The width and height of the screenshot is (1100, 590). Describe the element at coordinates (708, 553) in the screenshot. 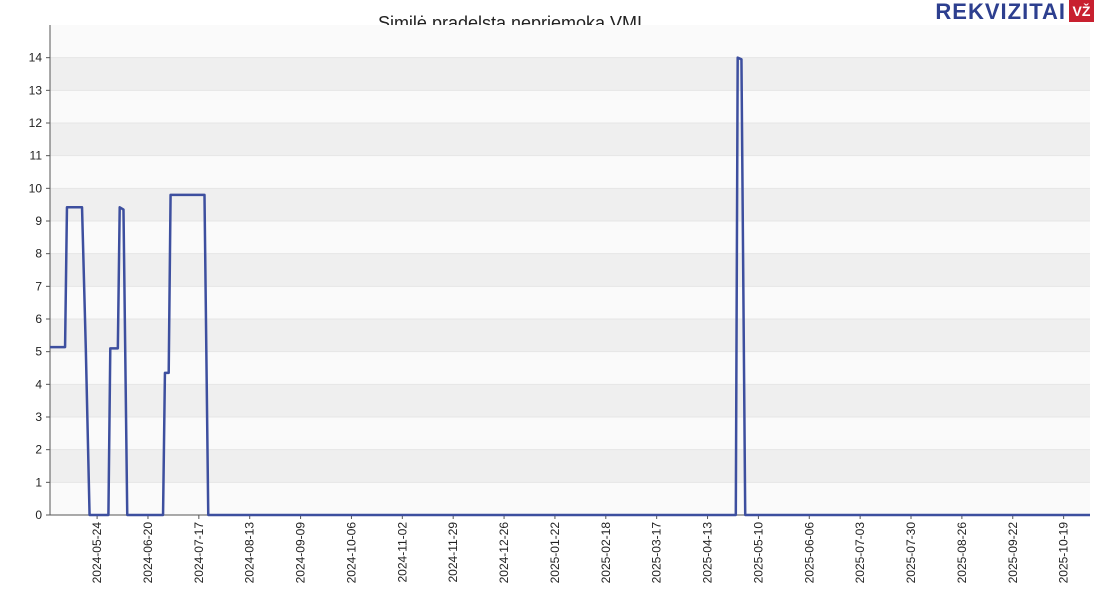

I see `x-tick-label: 2025-04-13` at that location.